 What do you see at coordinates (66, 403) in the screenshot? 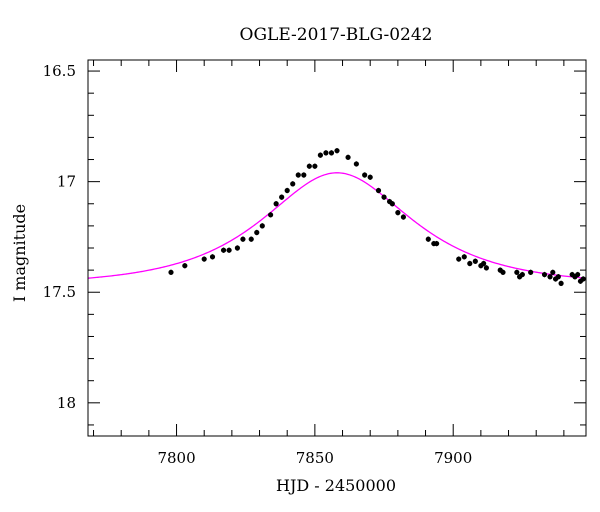
I see `y-tick-label: 18` at bounding box center [66, 403].